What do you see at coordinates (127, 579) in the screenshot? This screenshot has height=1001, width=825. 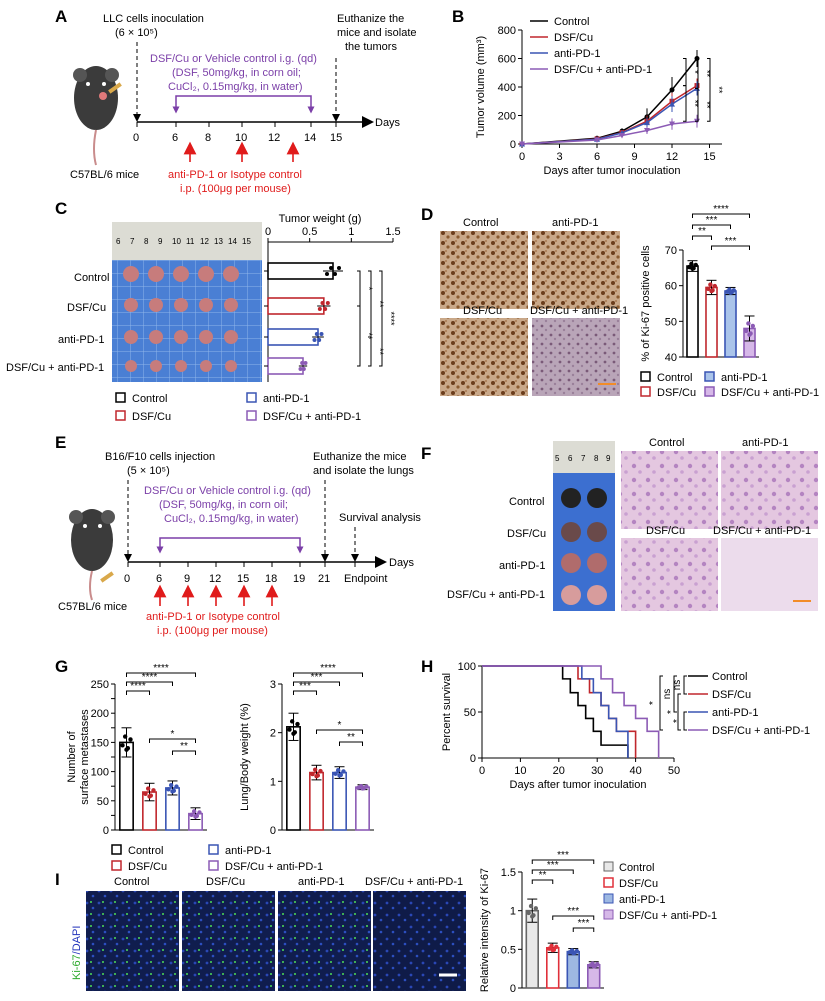 I see `e-tick-0: 0` at bounding box center [127, 579].